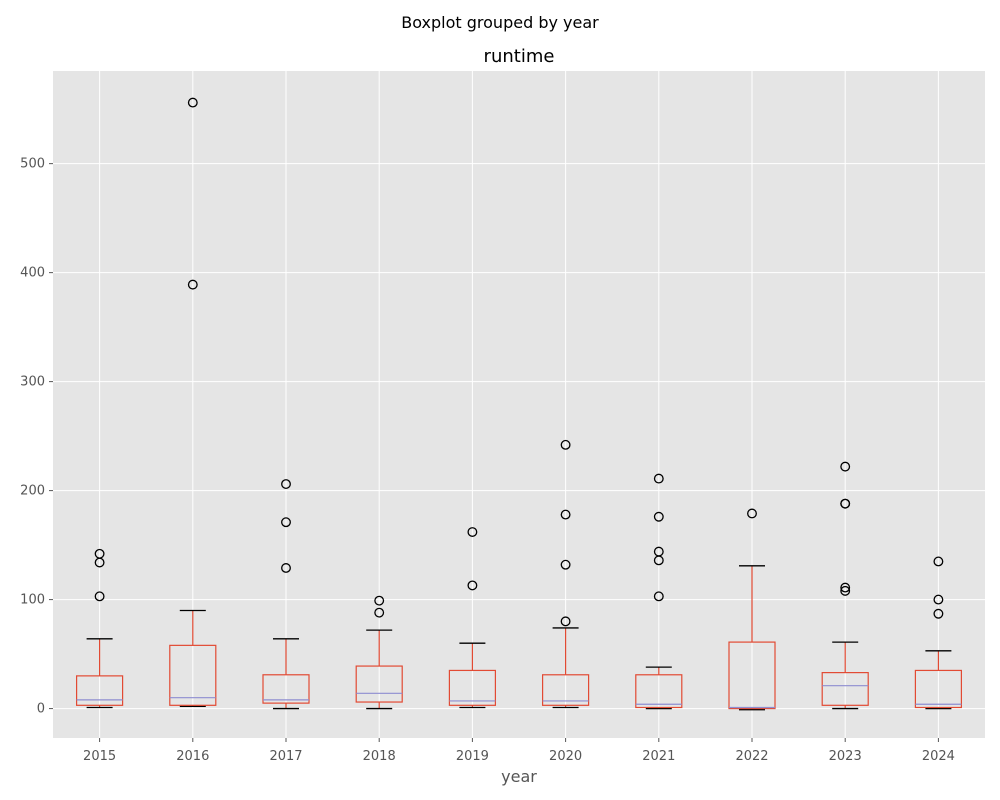 The image size is (1000, 800). Describe the element at coordinates (500, 22) in the screenshot. I see `figure-suptitle: Boxplot grouped by year` at that location.